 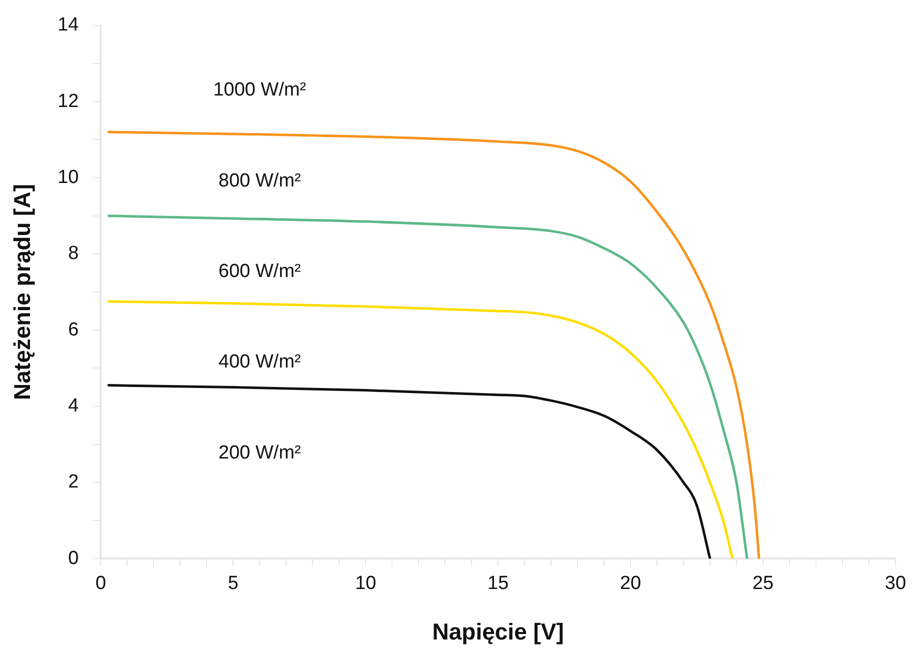 What do you see at coordinates (22, 292) in the screenshot?
I see `y-axis-title: Natężenie prądu [A]` at bounding box center [22, 292].